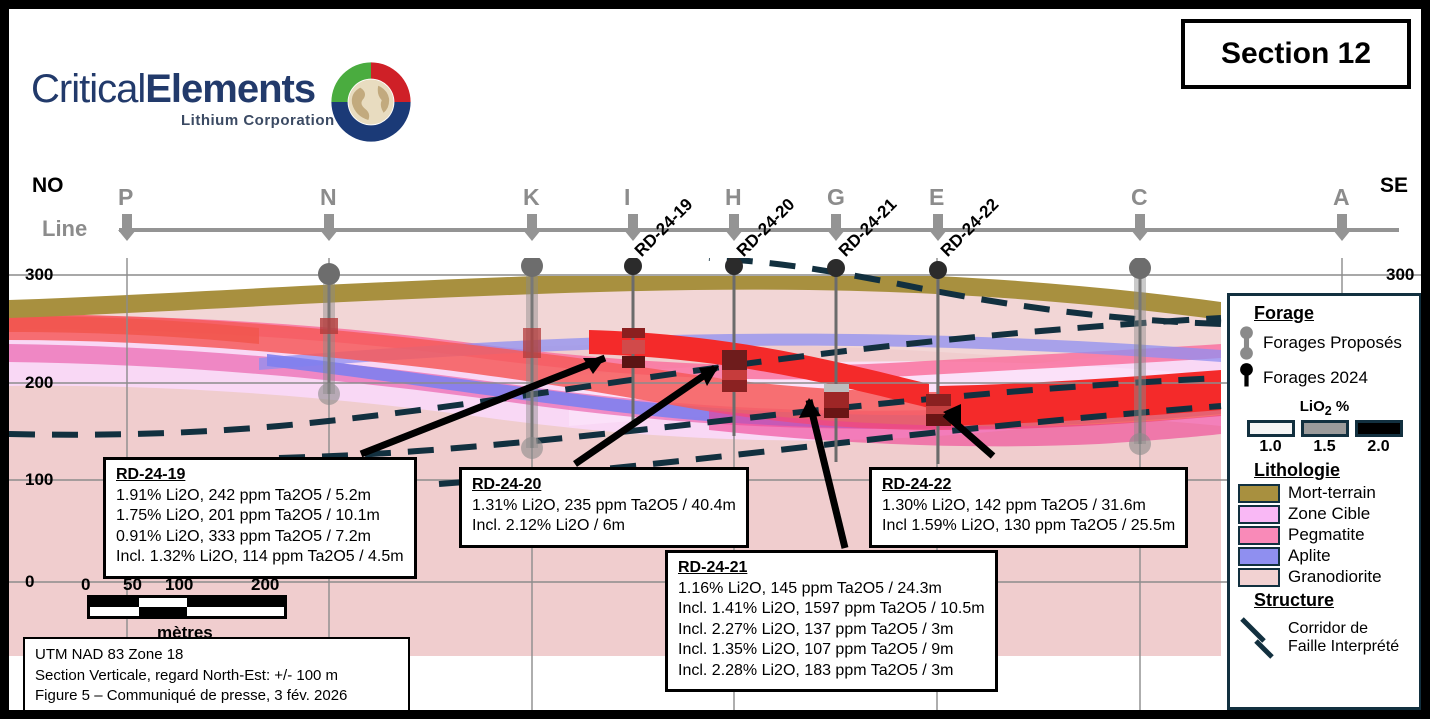  Describe the element at coordinates (1324, 378) in the screenshot. I see `legend-item-forages-2024: Forages 2024` at that location.